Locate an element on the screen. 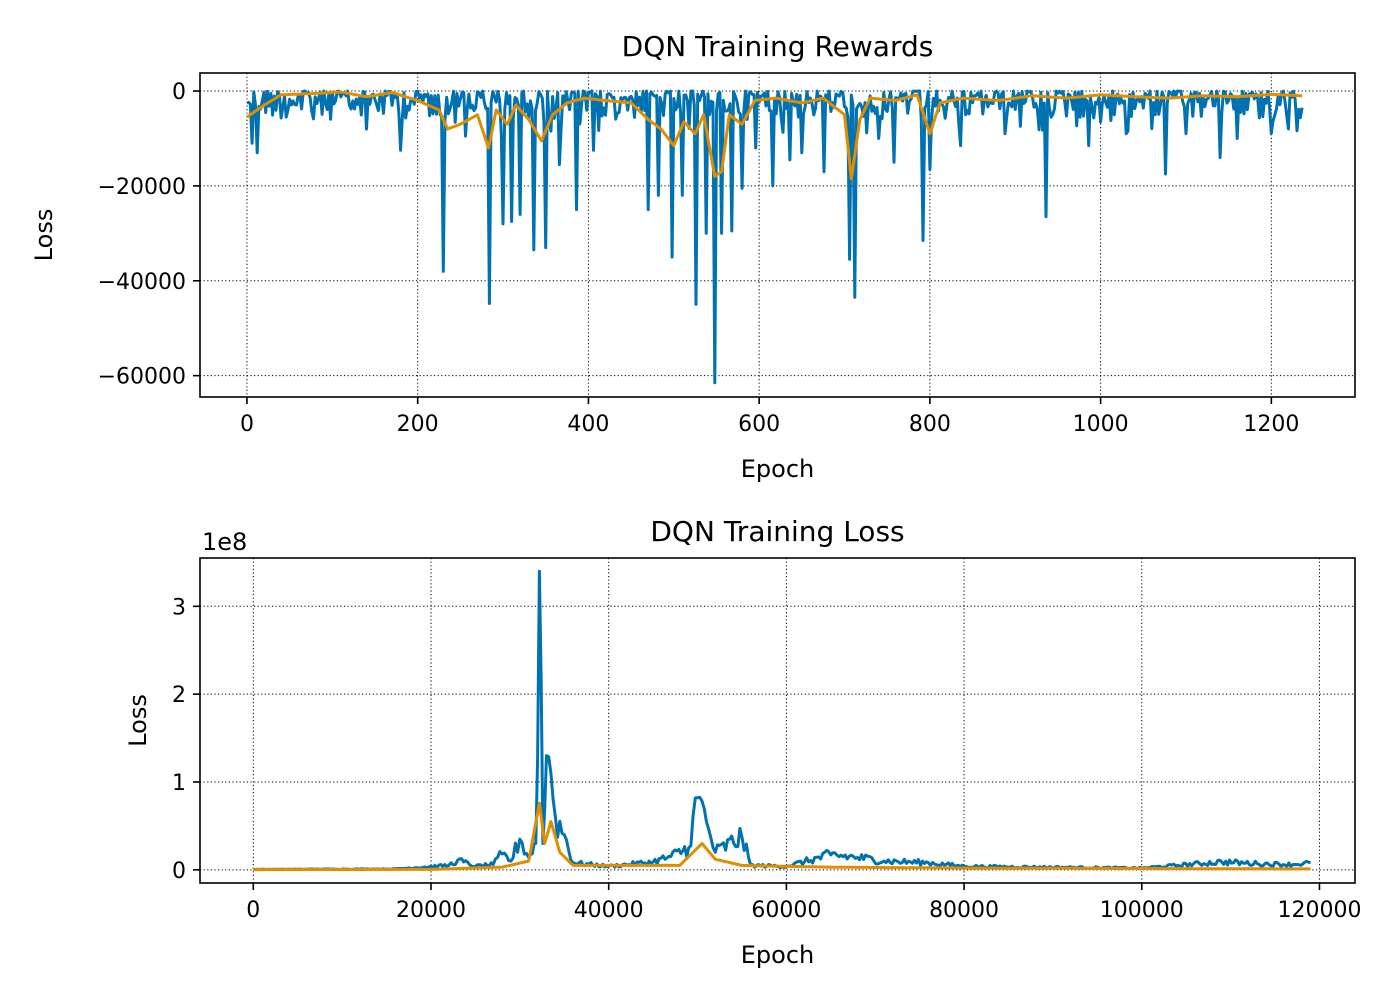  x-tick-label: 100000 is located at coordinates (1142, 910).